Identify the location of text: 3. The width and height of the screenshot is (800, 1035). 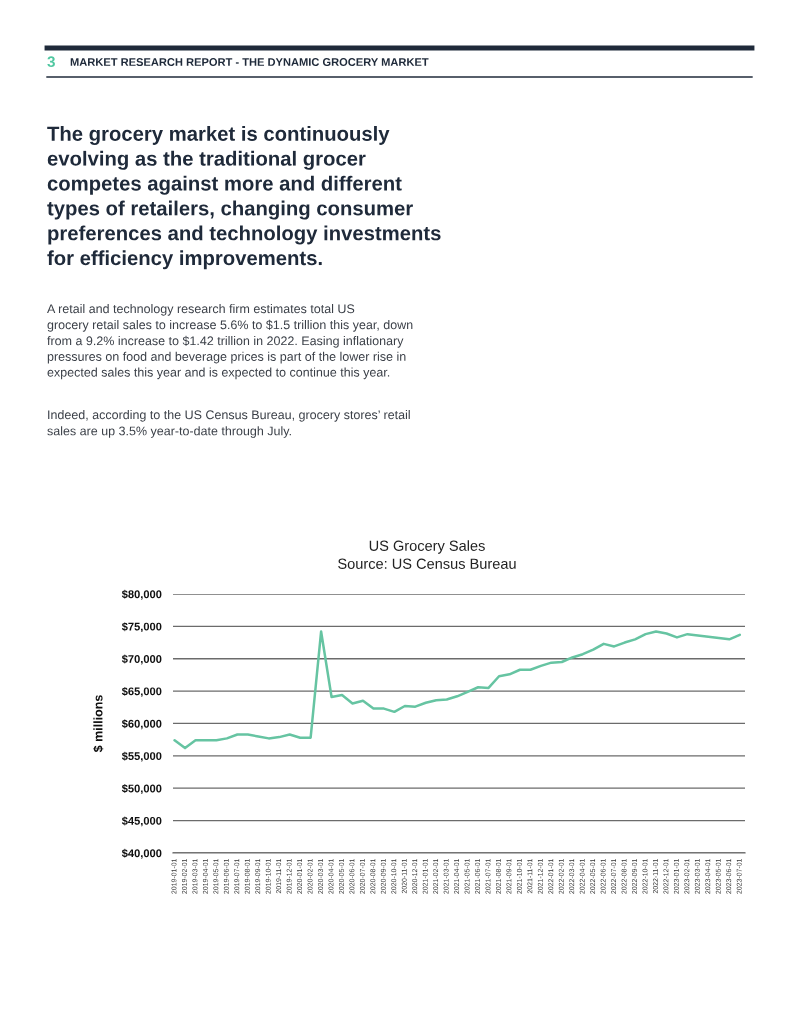
(51, 62).